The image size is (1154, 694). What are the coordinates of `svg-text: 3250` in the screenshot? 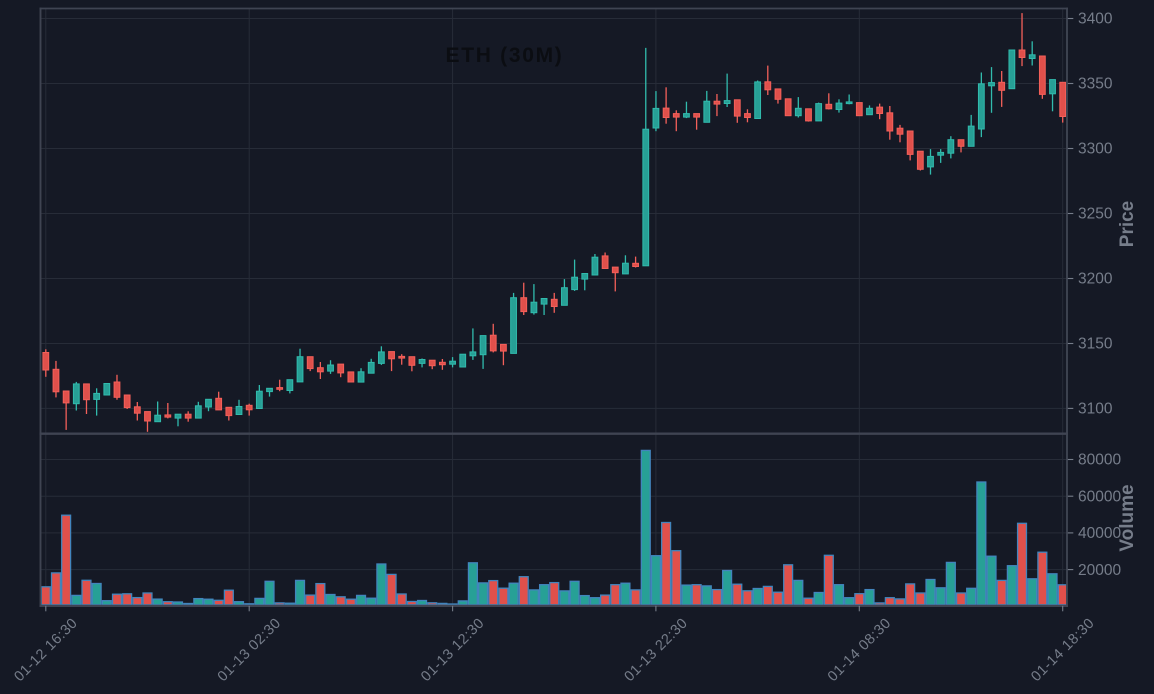 It's located at (1095, 214).